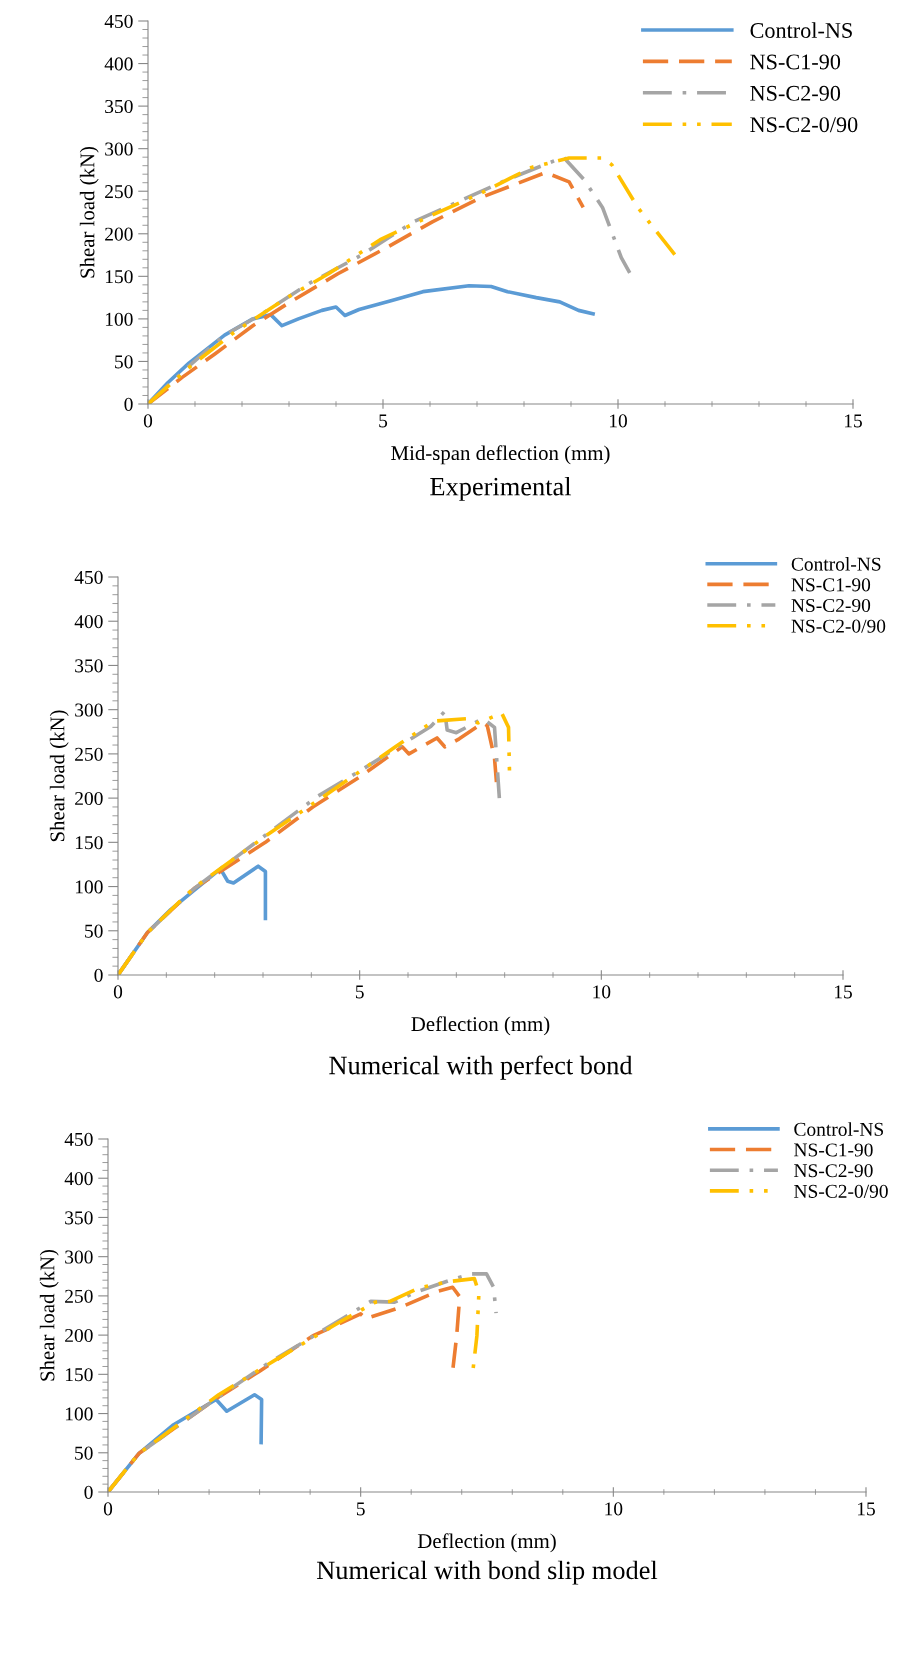 Image resolution: width=904 pixels, height=1659 pixels. Describe the element at coordinates (501, 488) in the screenshot. I see `text: Experimental` at that location.